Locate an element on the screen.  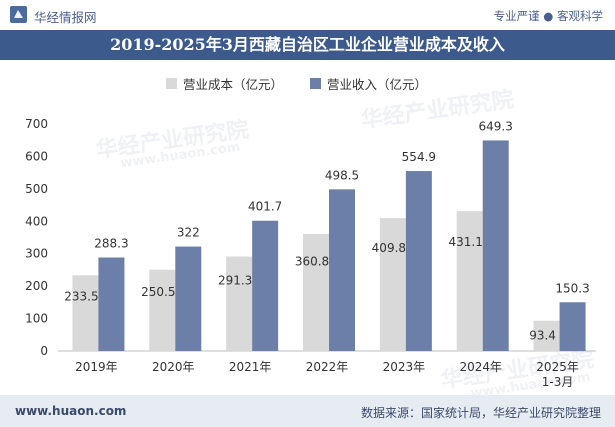
x-tick-label: 2019年 is located at coordinates (96, 367).